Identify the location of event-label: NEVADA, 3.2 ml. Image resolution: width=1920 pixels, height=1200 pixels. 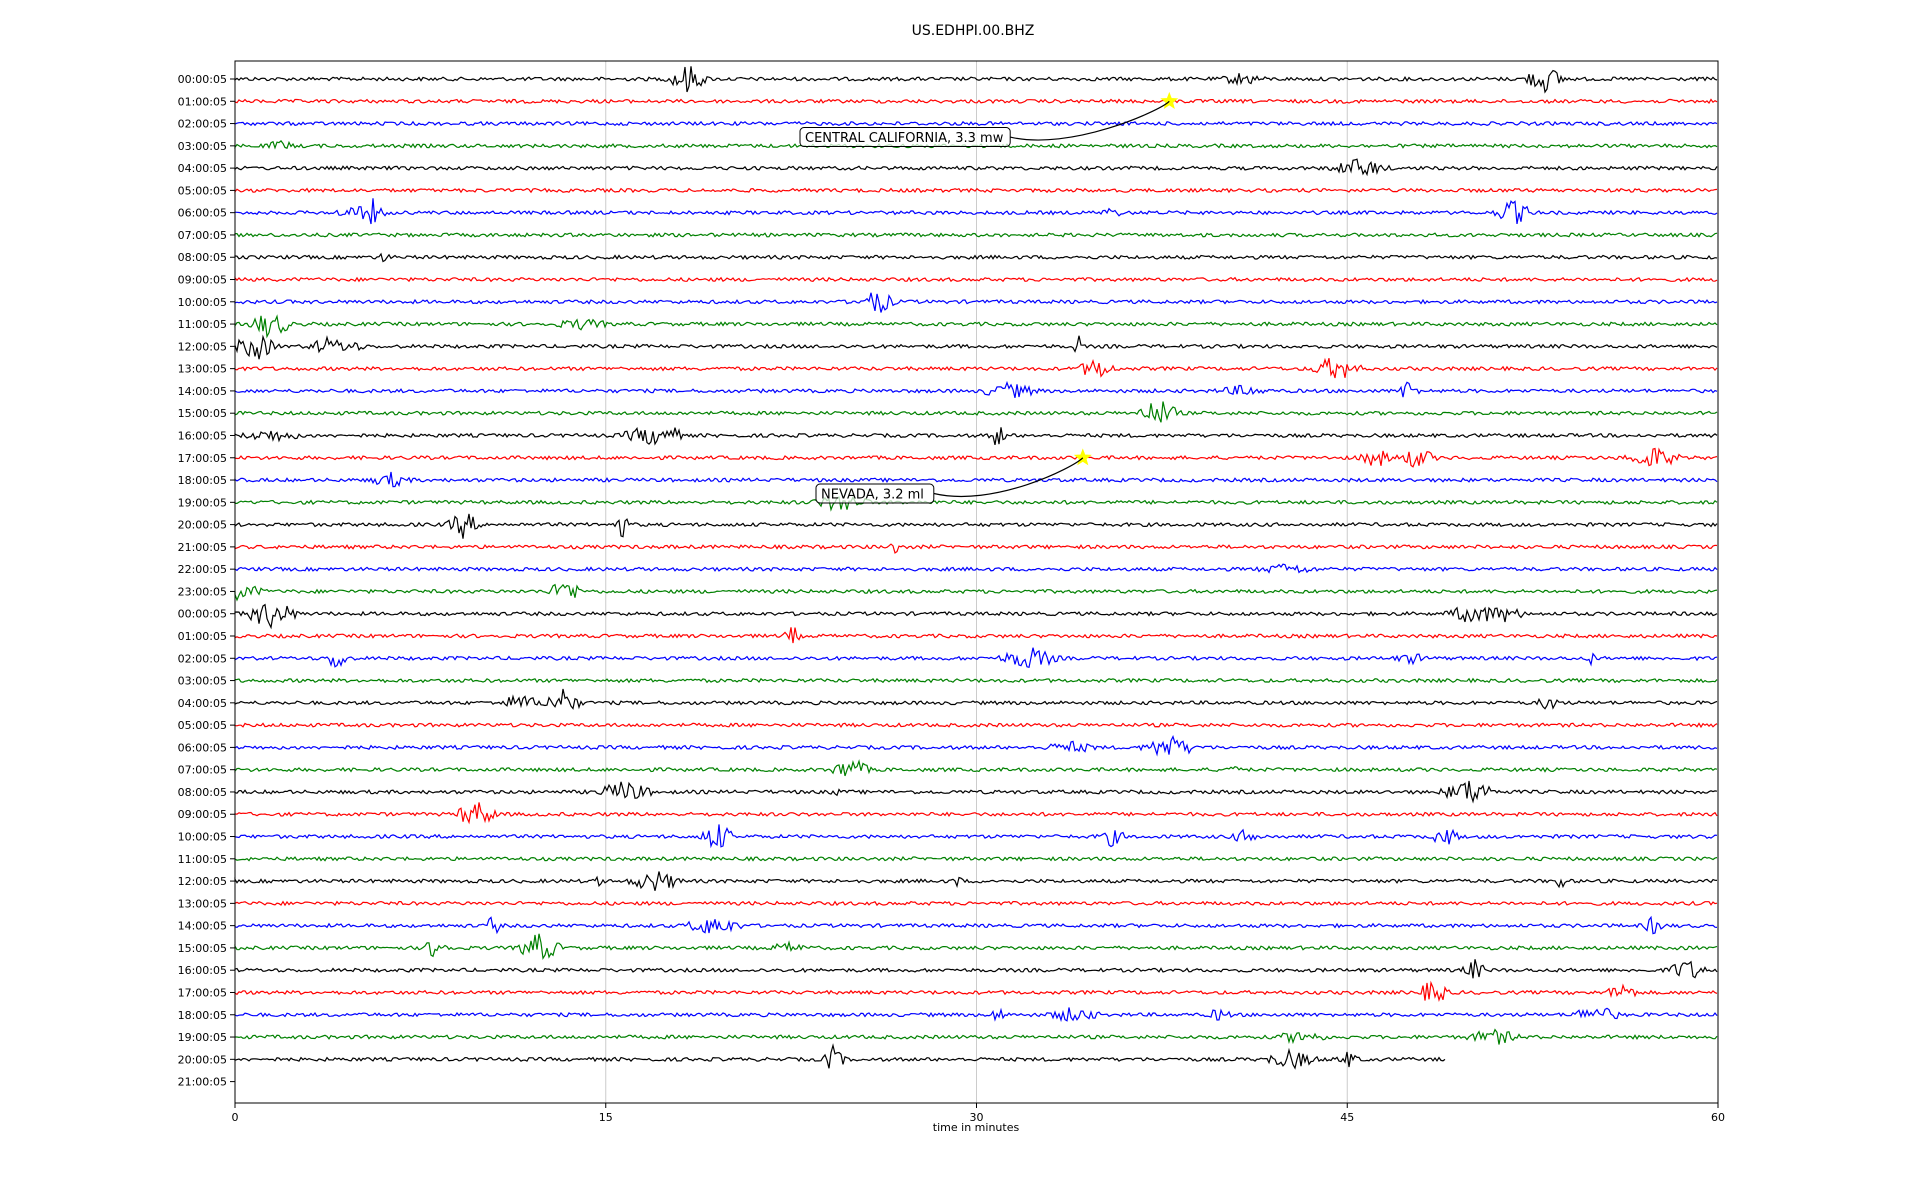
(872, 495).